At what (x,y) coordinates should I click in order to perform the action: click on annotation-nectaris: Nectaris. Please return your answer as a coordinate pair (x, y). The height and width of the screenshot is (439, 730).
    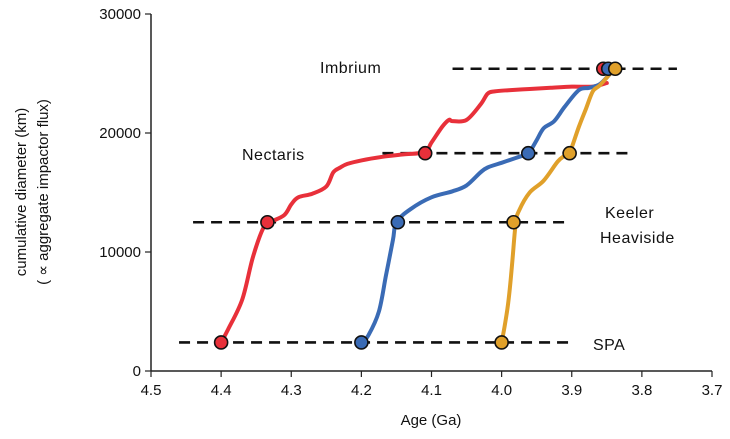
    Looking at the image, I should click on (273, 155).